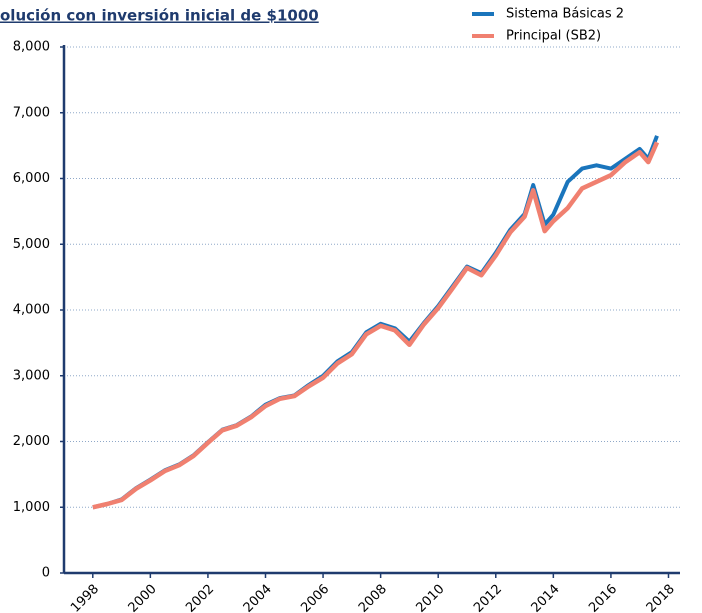  I want to click on x-tick-label: 1998, so click(85, 597).